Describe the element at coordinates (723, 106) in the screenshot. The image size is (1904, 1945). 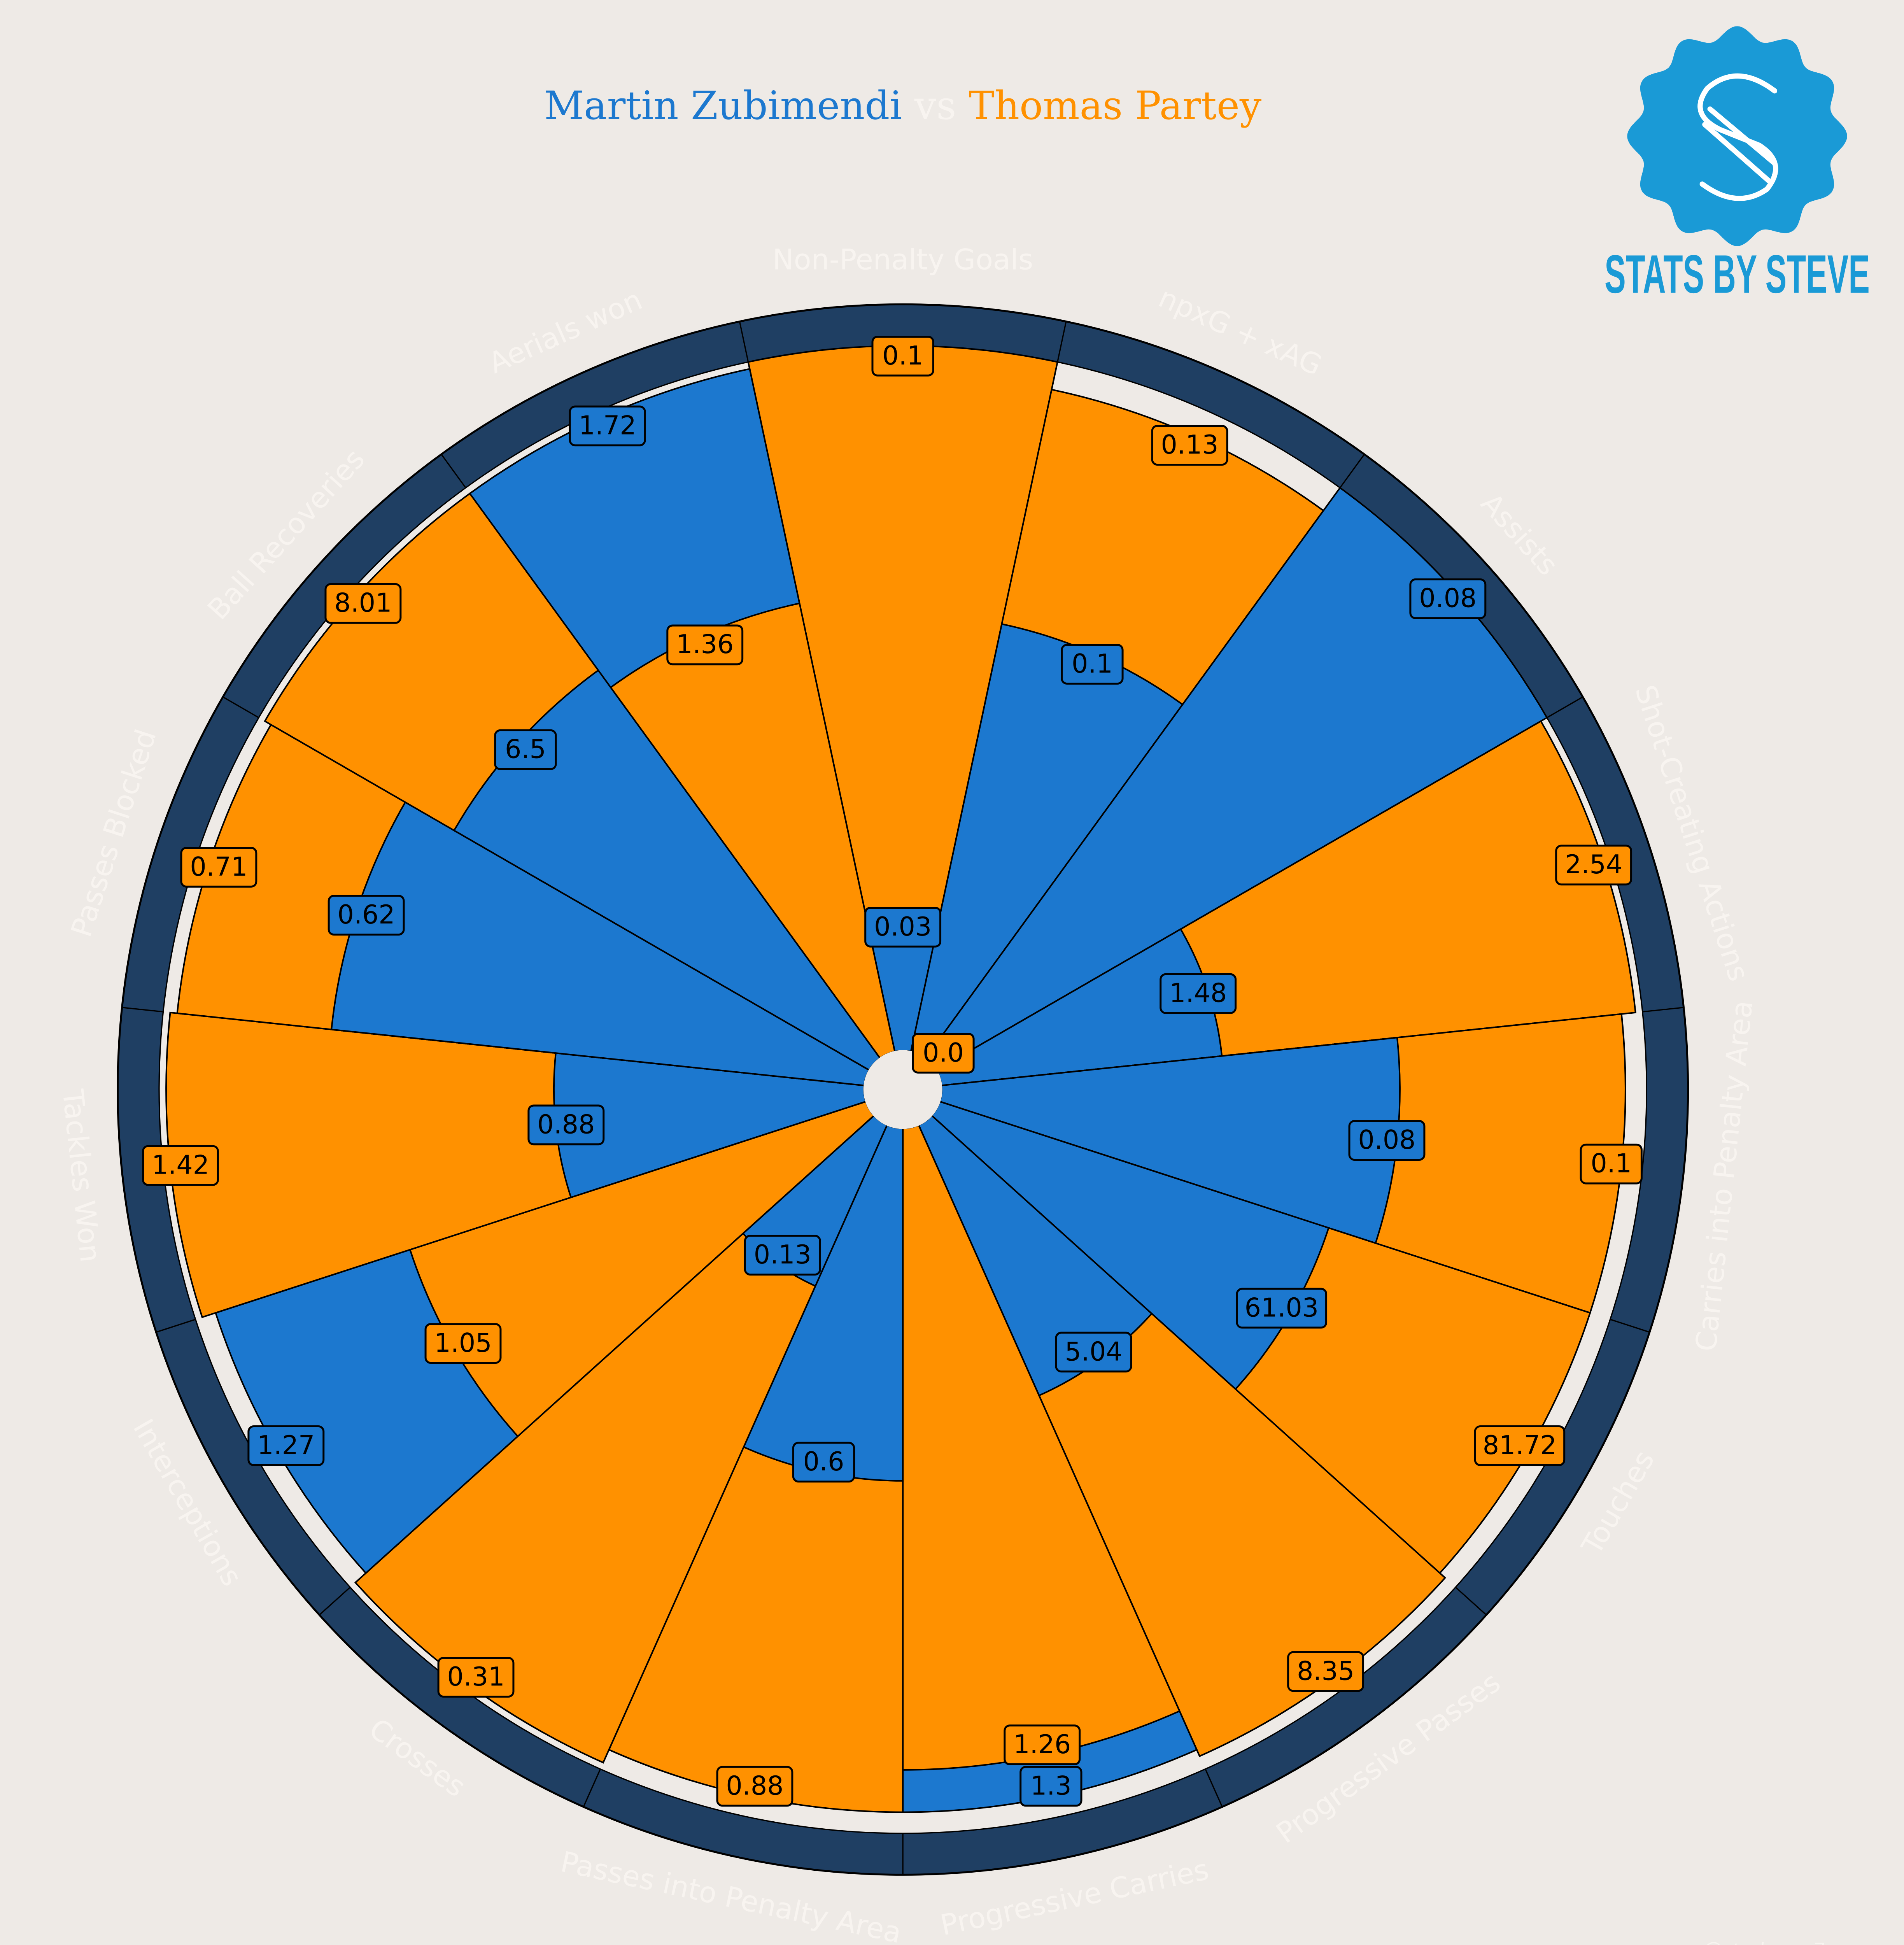
I see `title-player-1: Martin Zubimendi` at that location.